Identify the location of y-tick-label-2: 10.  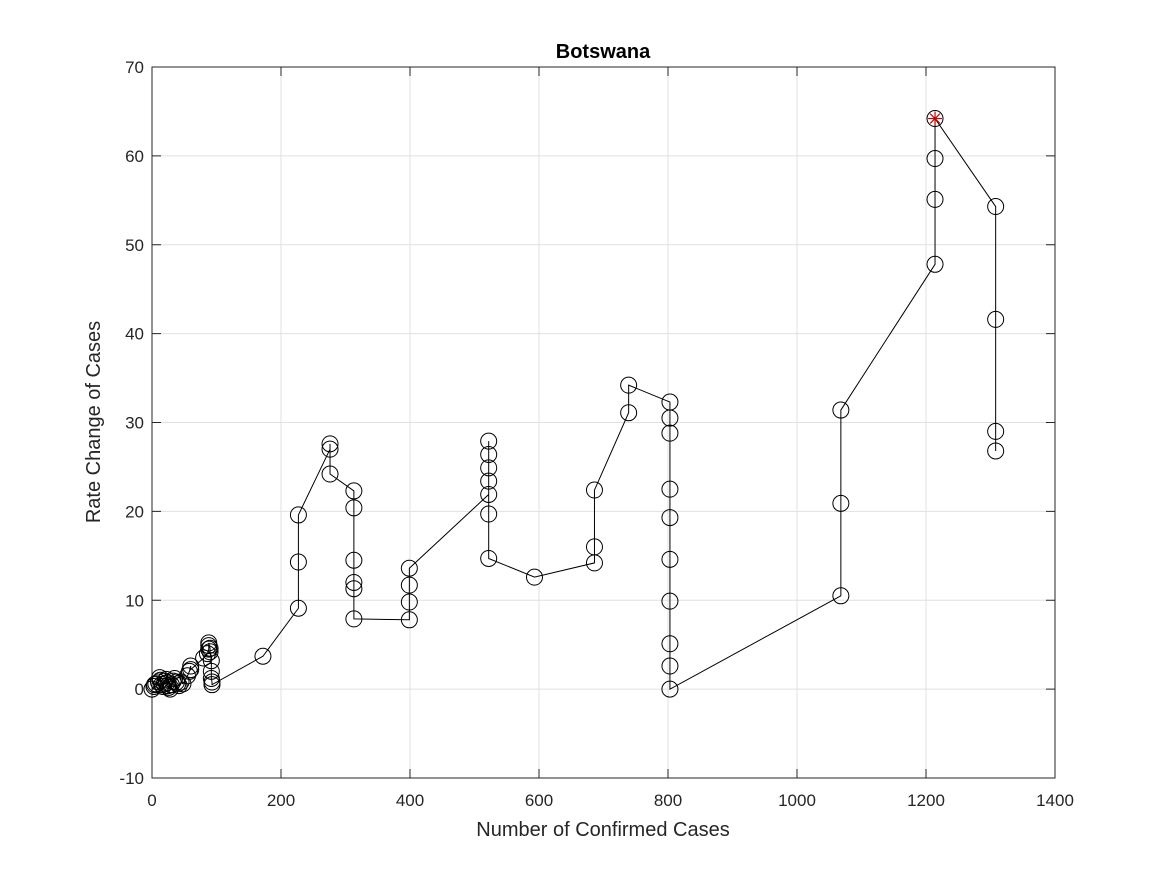
(134, 600).